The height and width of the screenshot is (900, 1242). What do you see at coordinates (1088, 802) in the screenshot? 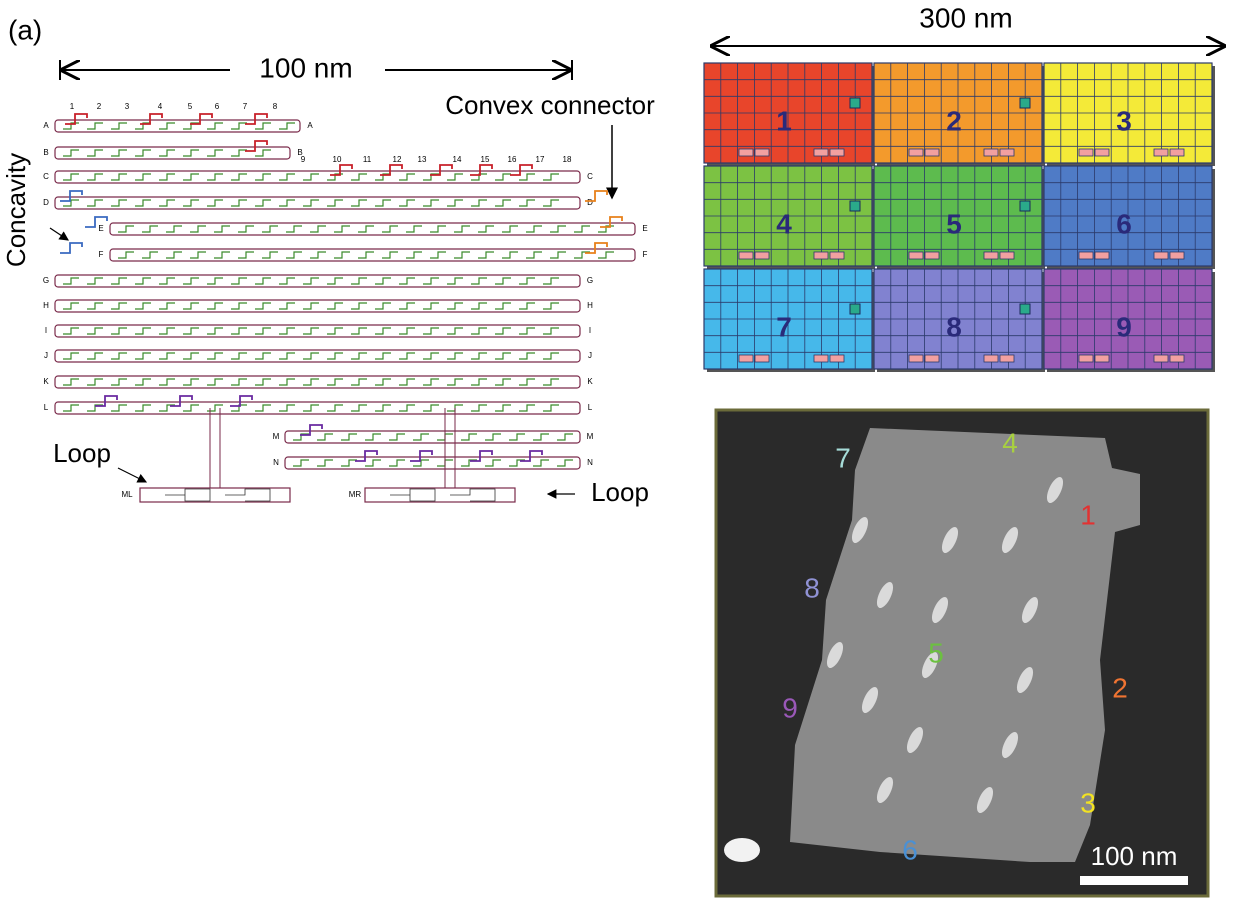
I see `afm-label: 3` at bounding box center [1088, 802].